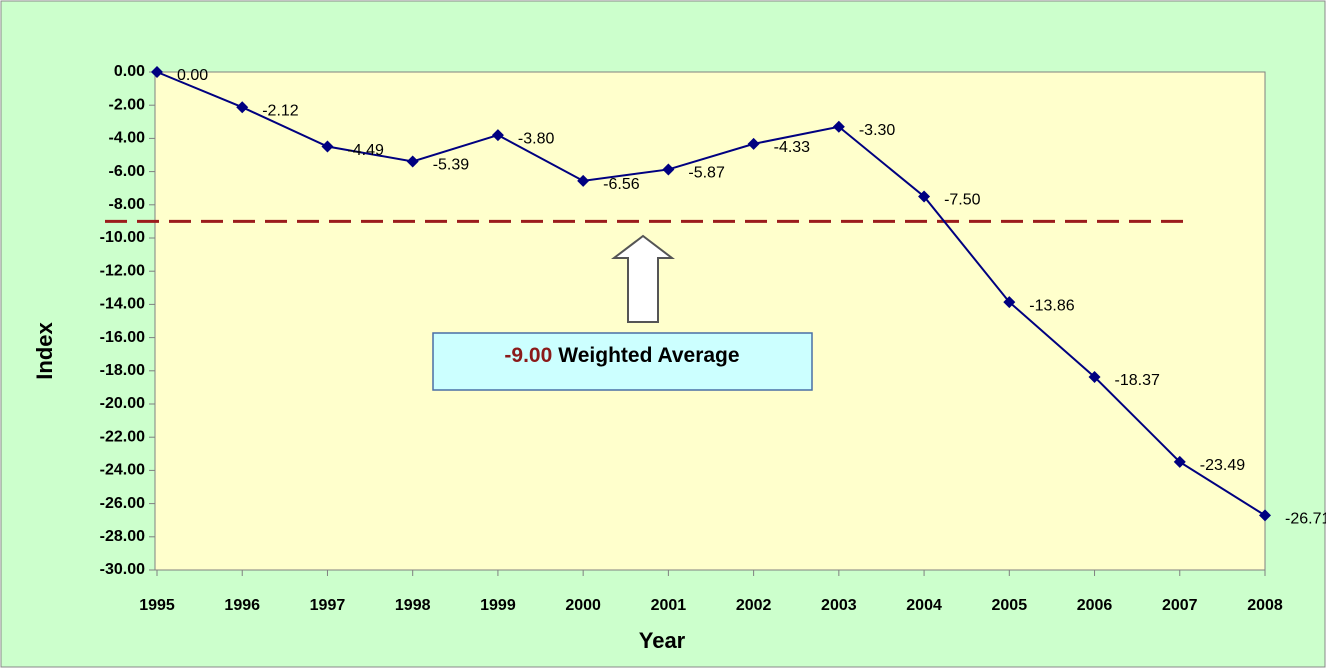 The width and height of the screenshot is (1326, 668). What do you see at coordinates (122, 304) in the screenshot?
I see `y-tick-label: -14.00` at bounding box center [122, 304].